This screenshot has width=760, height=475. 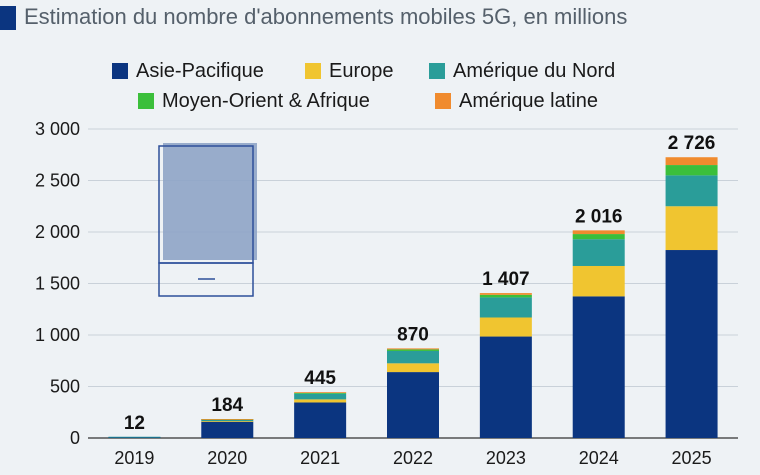 I want to click on y-axis-ticks: 0 500 1 000 1 500 2 000 2 500 3 000, so click(x=57, y=283).